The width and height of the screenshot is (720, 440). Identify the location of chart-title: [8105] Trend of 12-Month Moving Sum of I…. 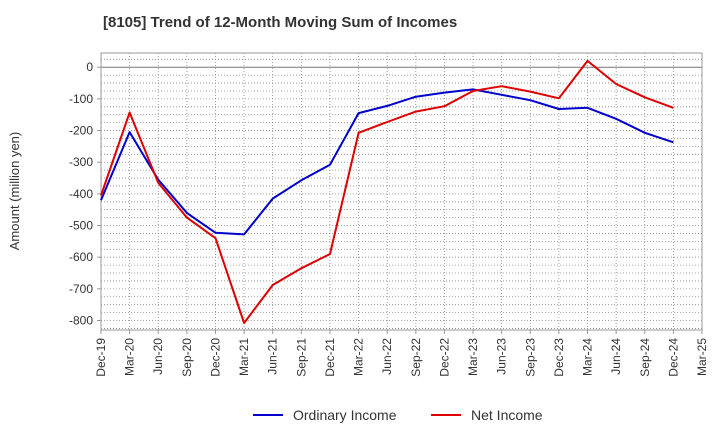
(280, 22).